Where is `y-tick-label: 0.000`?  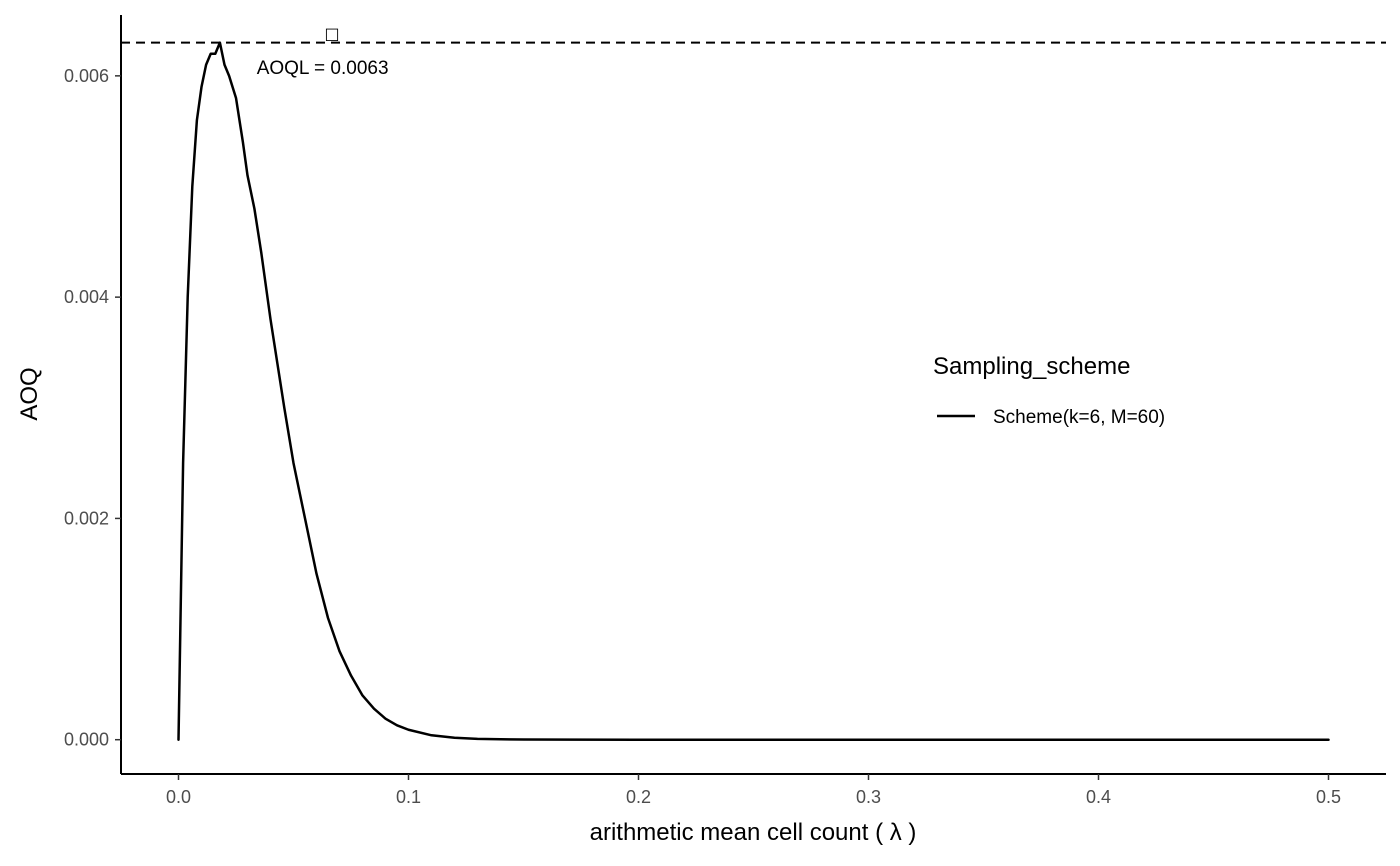 y-tick-label: 0.000 is located at coordinates (86, 740).